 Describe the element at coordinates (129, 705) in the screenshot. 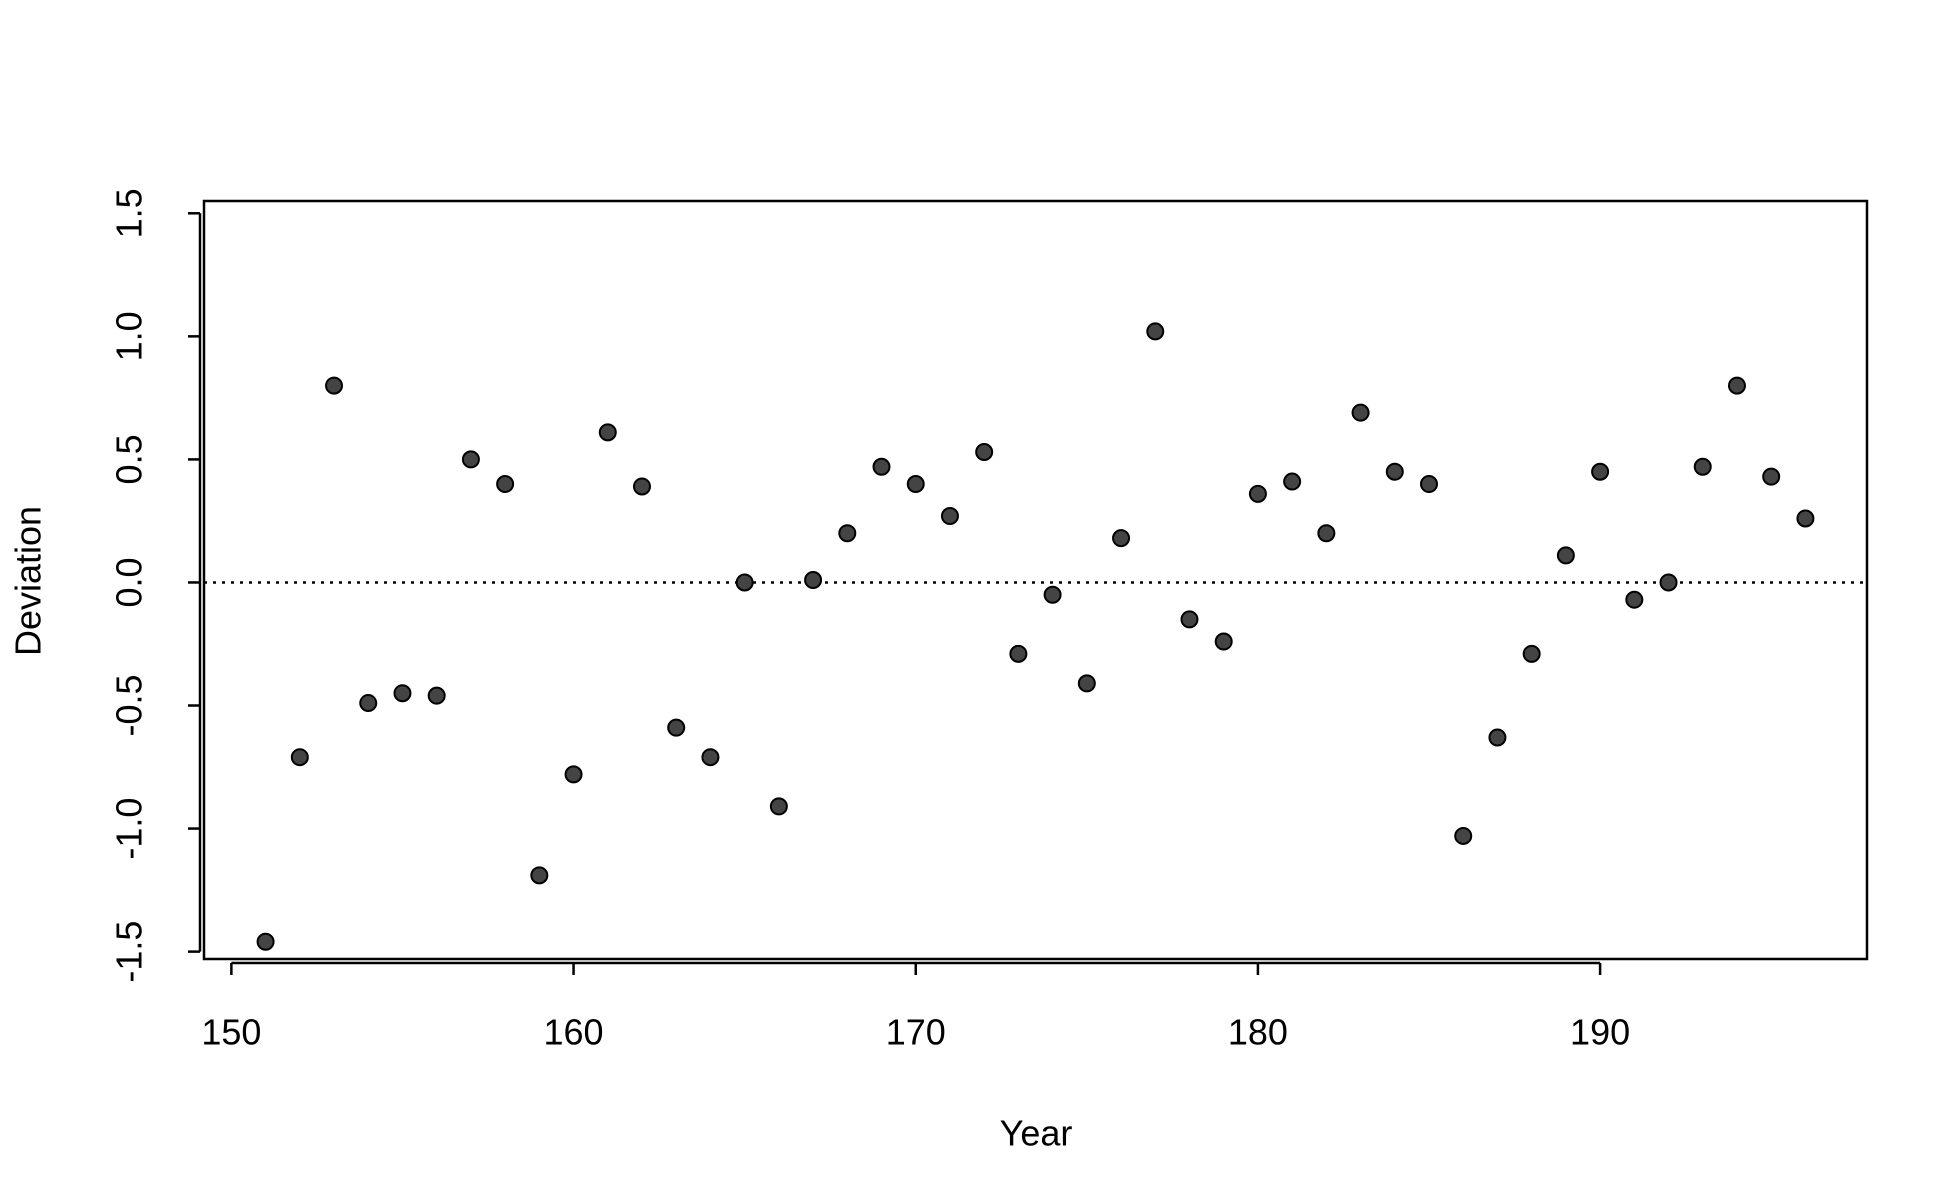

I see `y-tick-label: -0.5` at that location.